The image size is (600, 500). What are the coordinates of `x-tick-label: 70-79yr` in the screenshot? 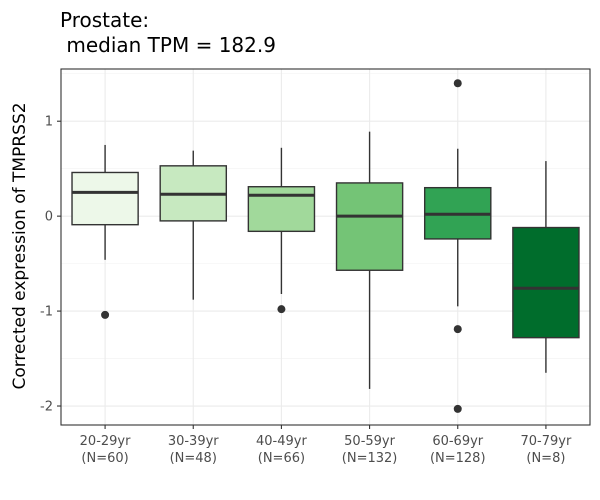 It's located at (546, 441).